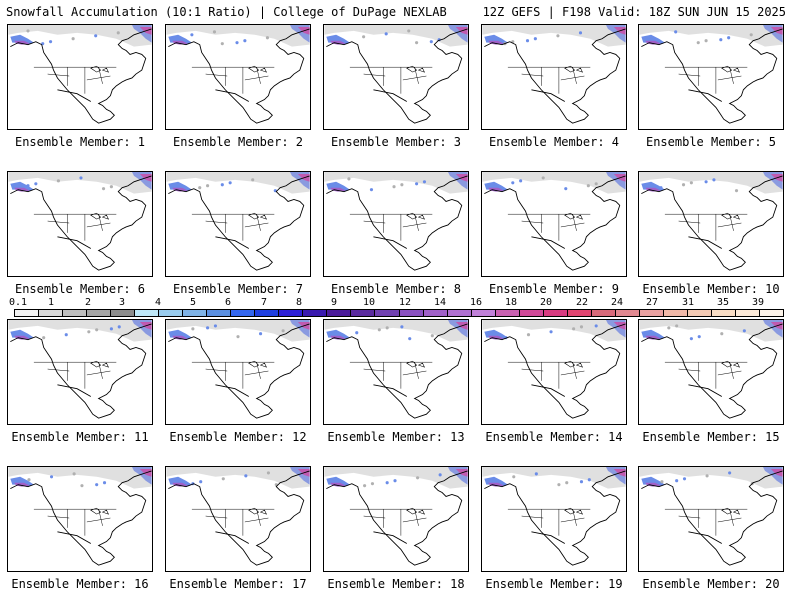  Describe the element at coordinates (88, 302) in the screenshot. I see `colorbar-tick-label: 2` at that location.